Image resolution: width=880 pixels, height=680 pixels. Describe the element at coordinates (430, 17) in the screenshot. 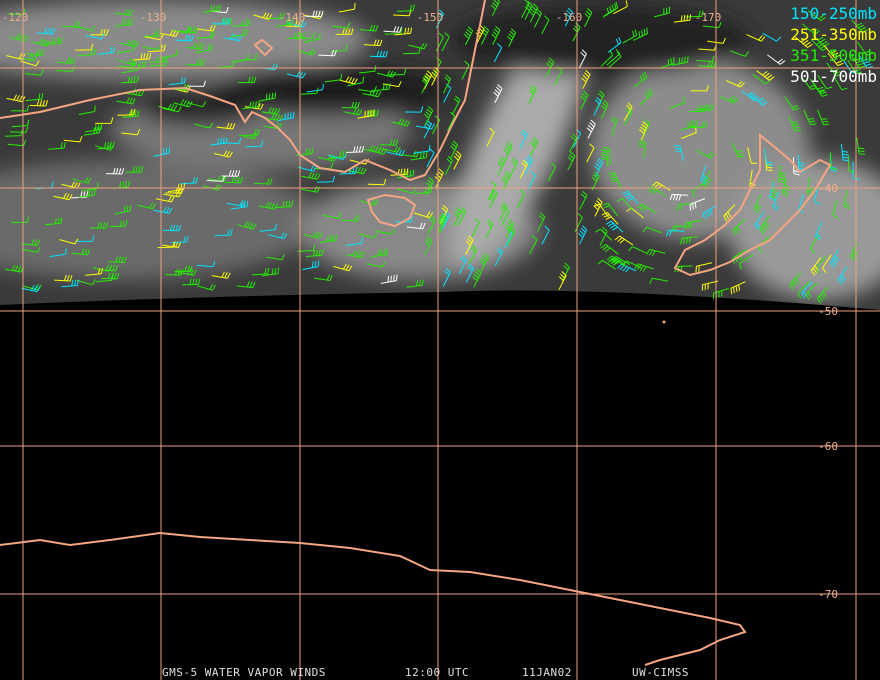

I see `longitude-label: -150` at that location.